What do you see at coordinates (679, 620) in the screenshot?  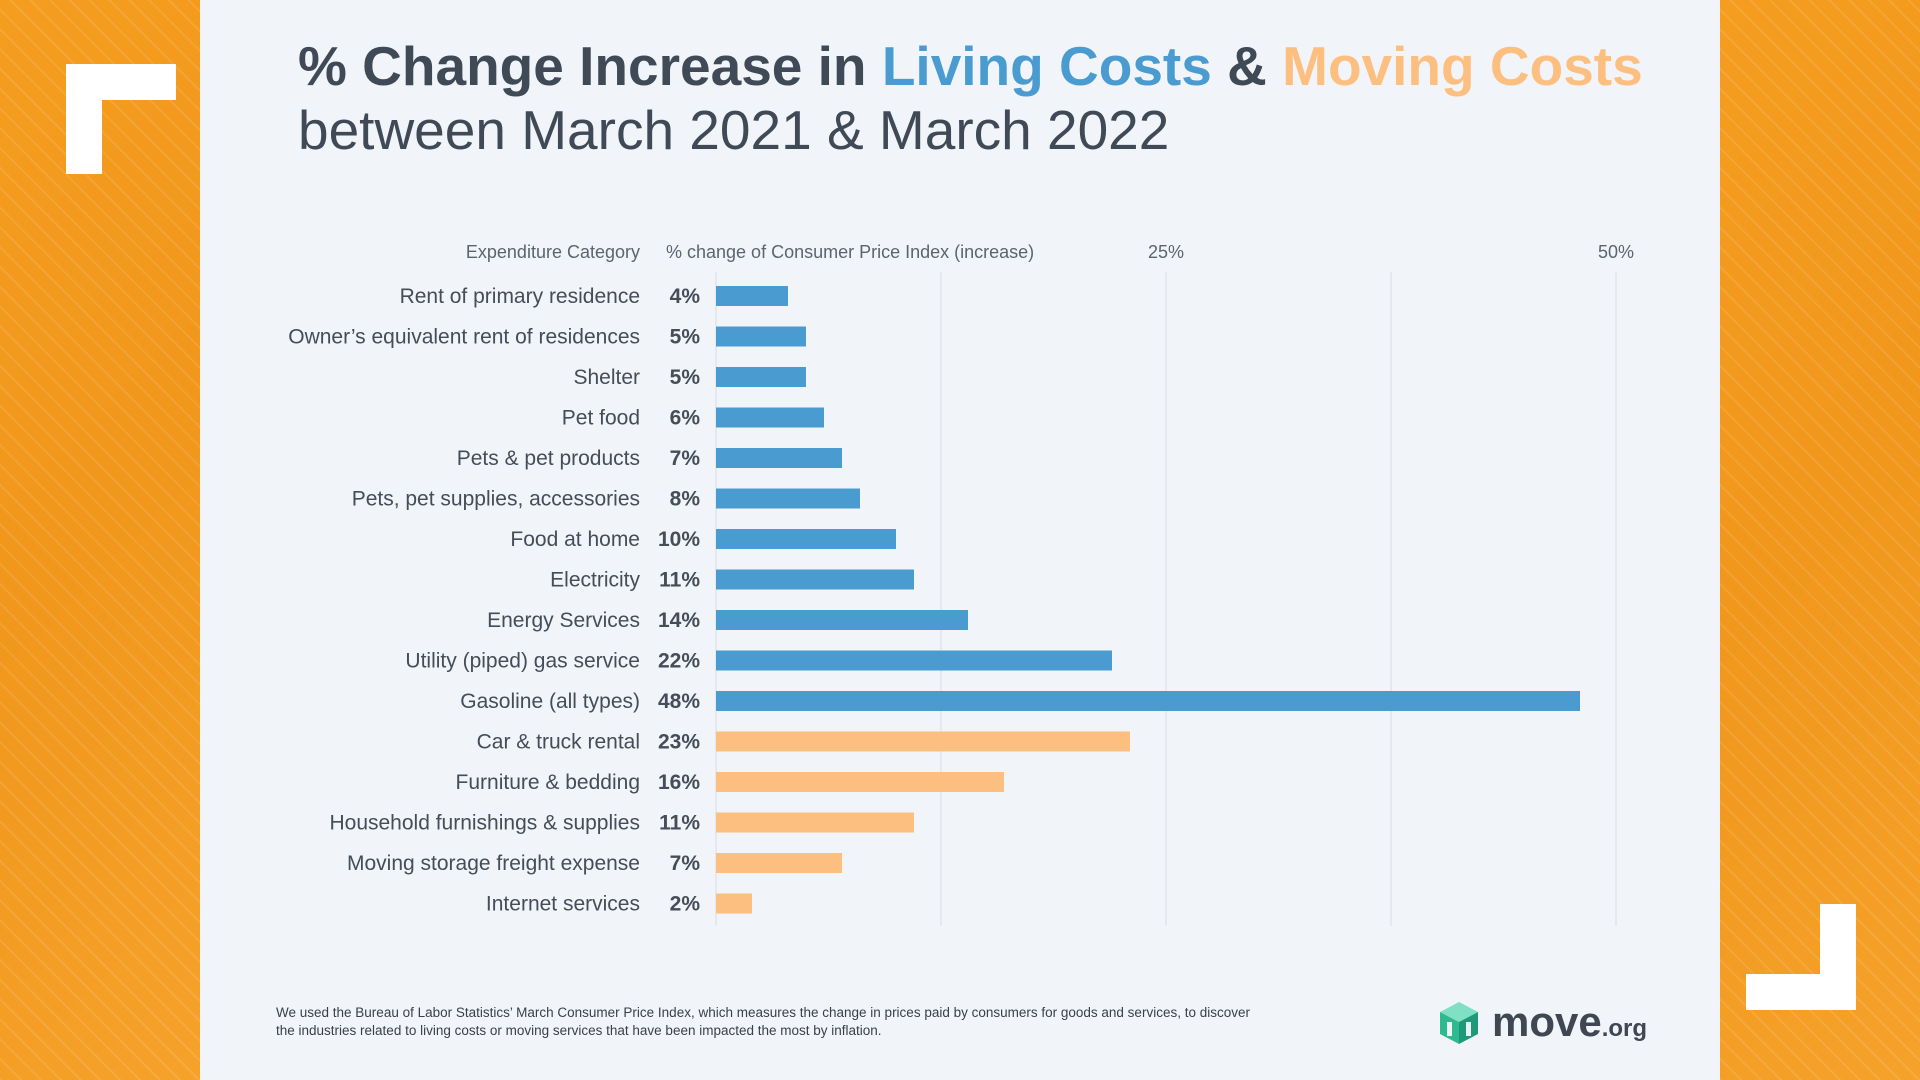 I see `data-label: 14%` at bounding box center [679, 620].